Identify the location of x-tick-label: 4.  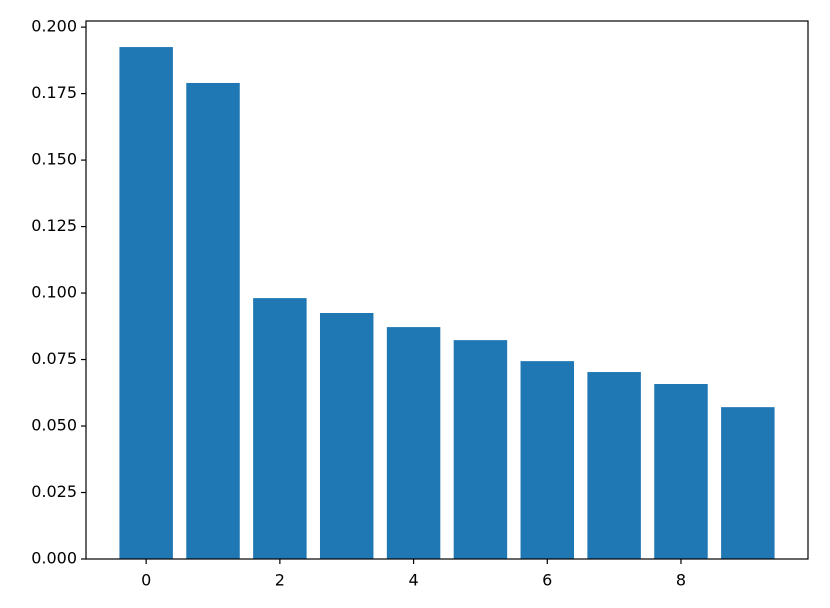
(413, 580).